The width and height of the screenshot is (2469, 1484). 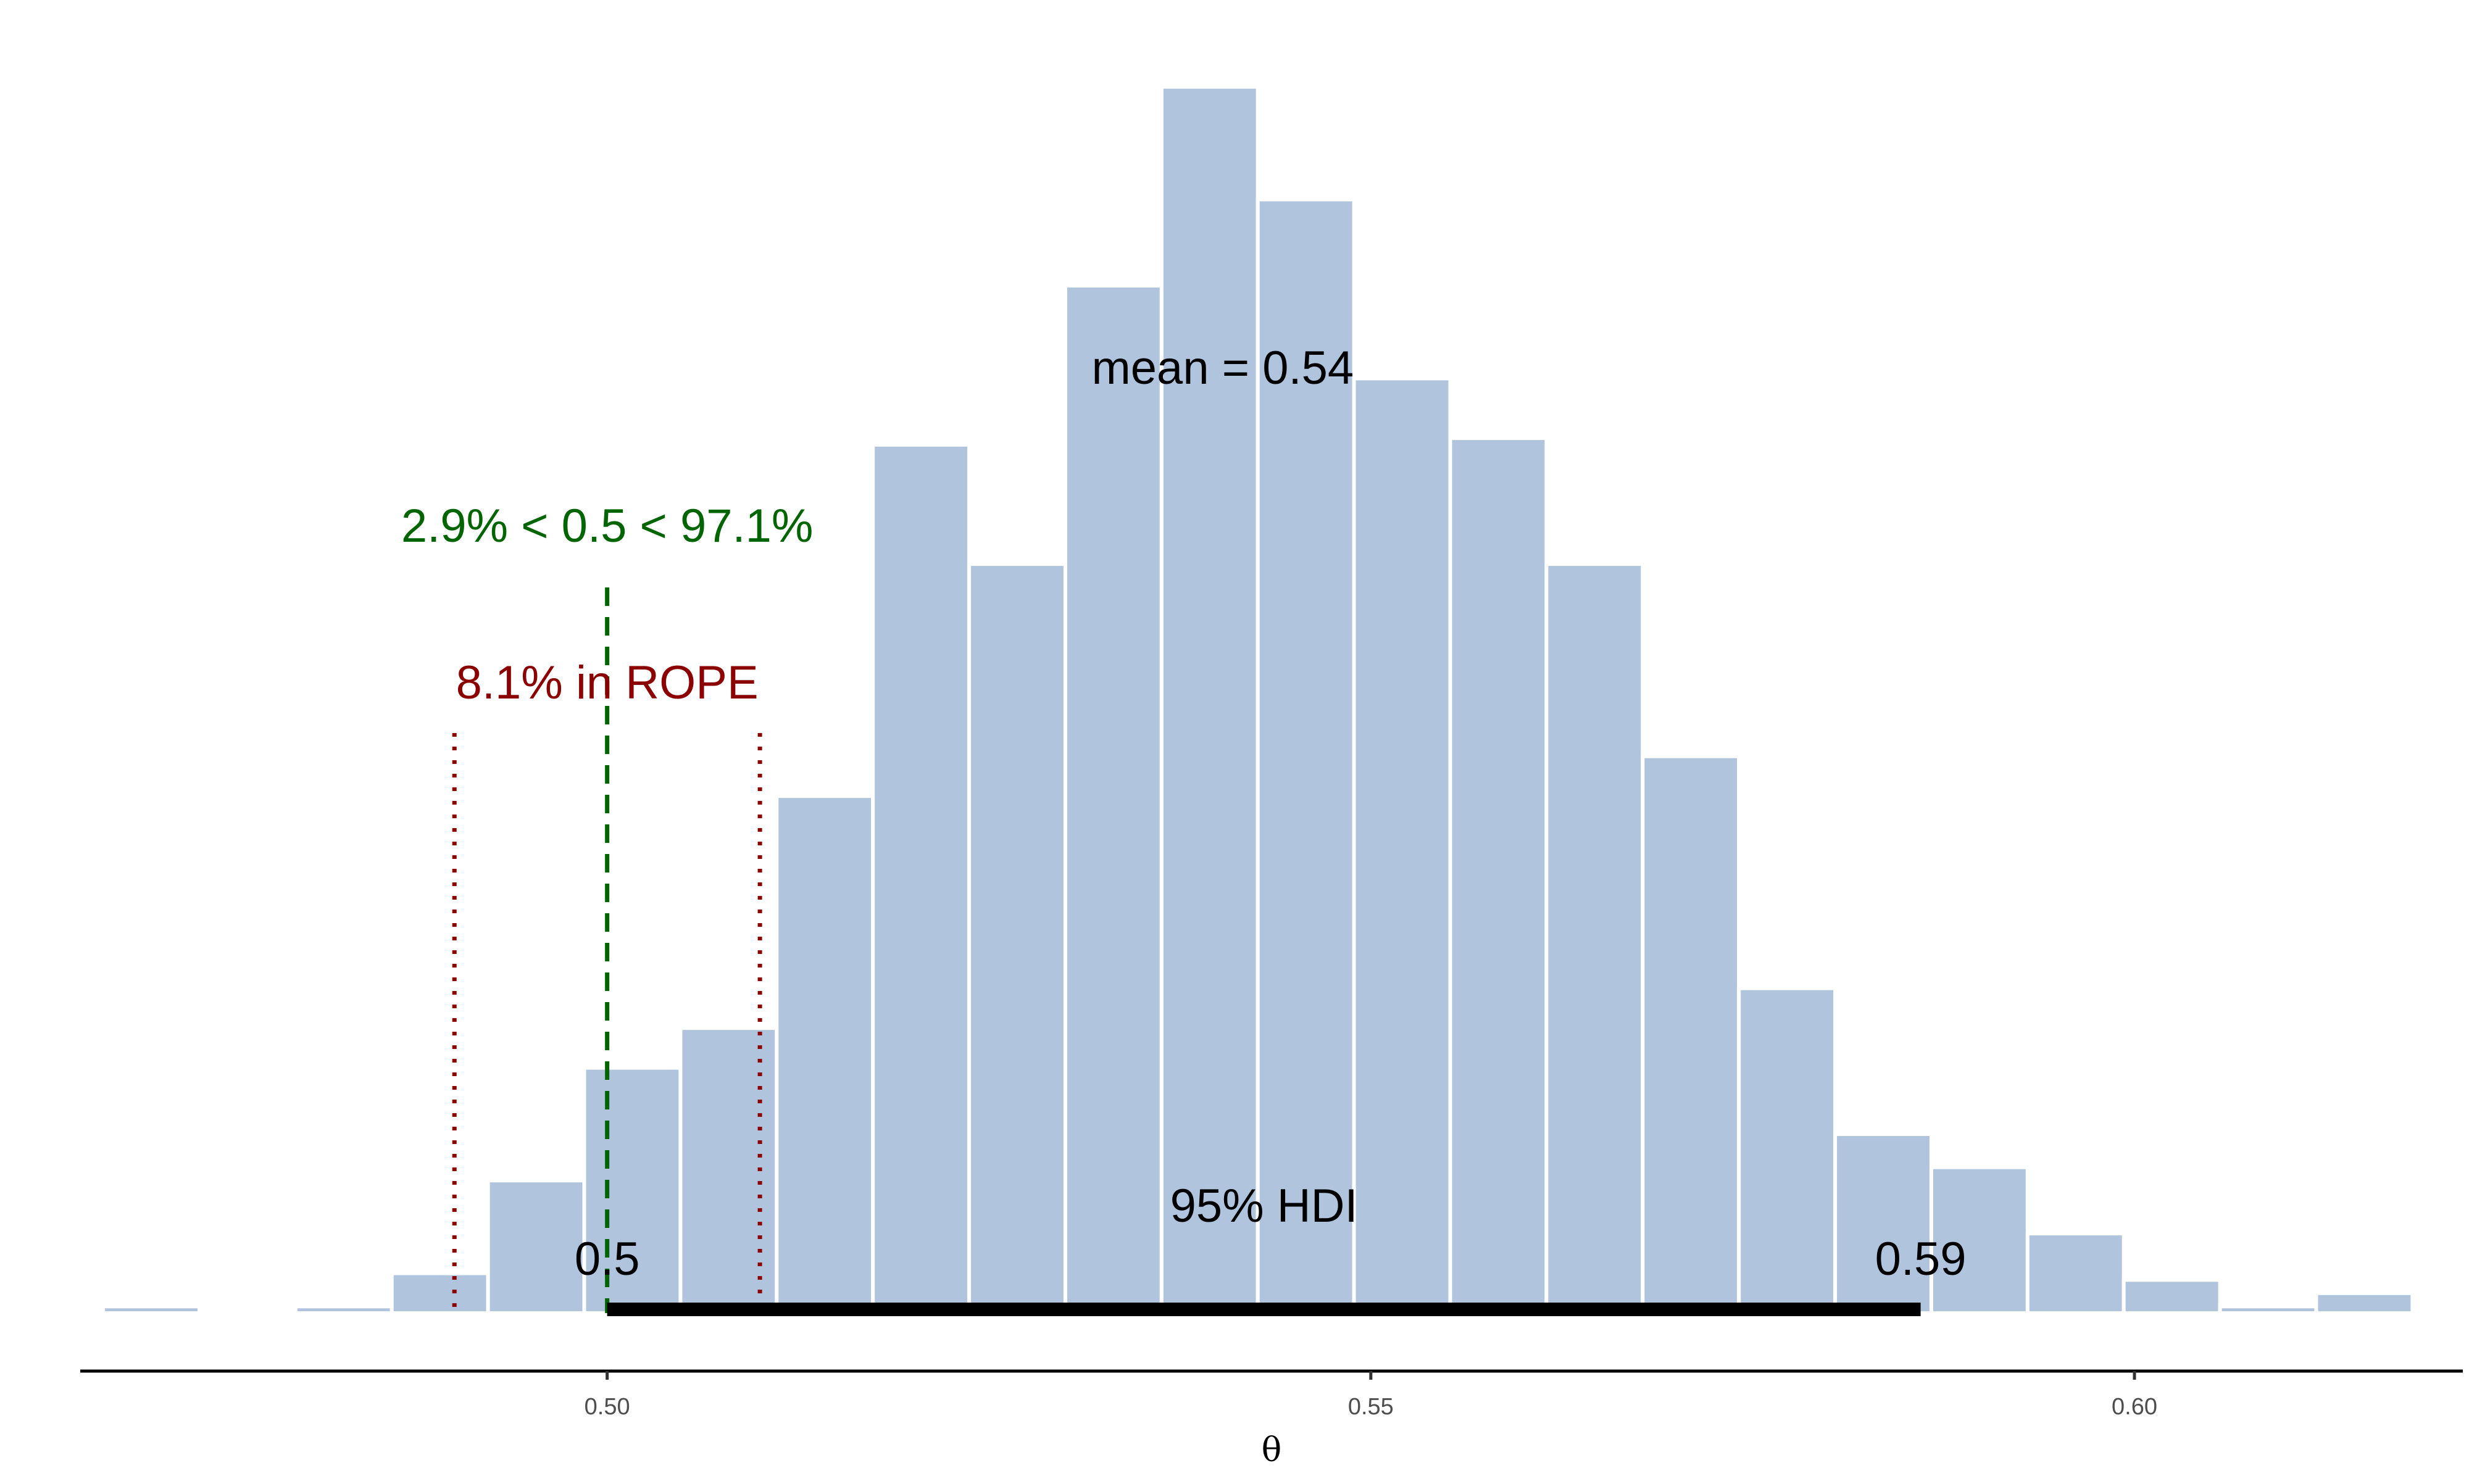 I want to click on x-tick-label: 0.55, so click(x=1371, y=1407).